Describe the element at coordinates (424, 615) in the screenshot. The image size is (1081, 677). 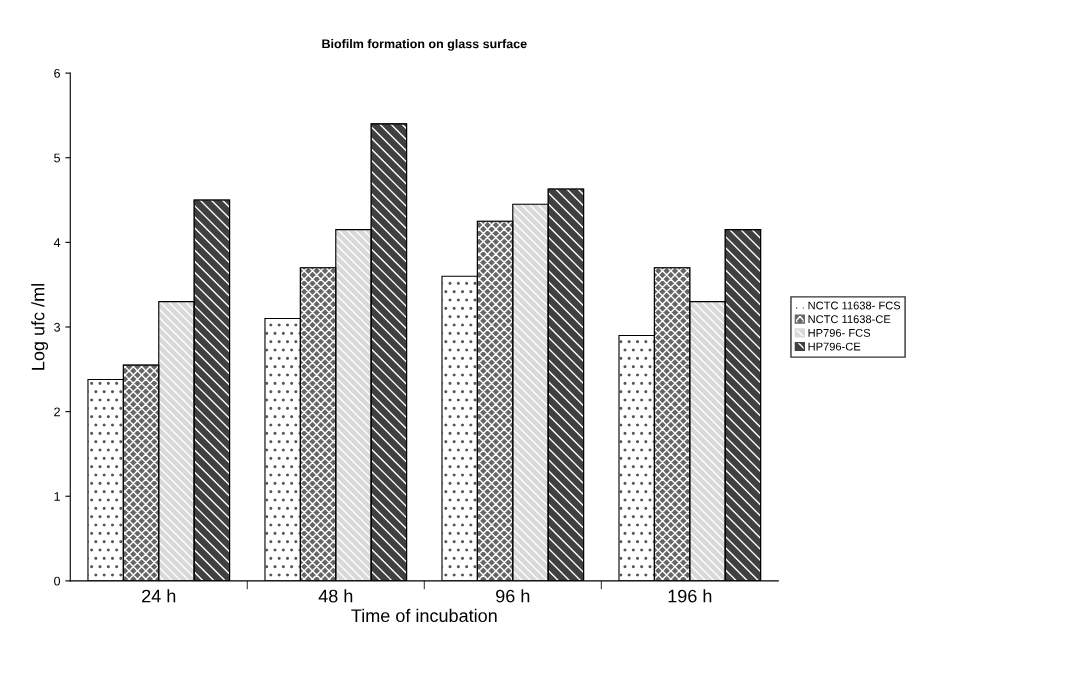
I see `x-axis-title: Time of incubation` at that location.